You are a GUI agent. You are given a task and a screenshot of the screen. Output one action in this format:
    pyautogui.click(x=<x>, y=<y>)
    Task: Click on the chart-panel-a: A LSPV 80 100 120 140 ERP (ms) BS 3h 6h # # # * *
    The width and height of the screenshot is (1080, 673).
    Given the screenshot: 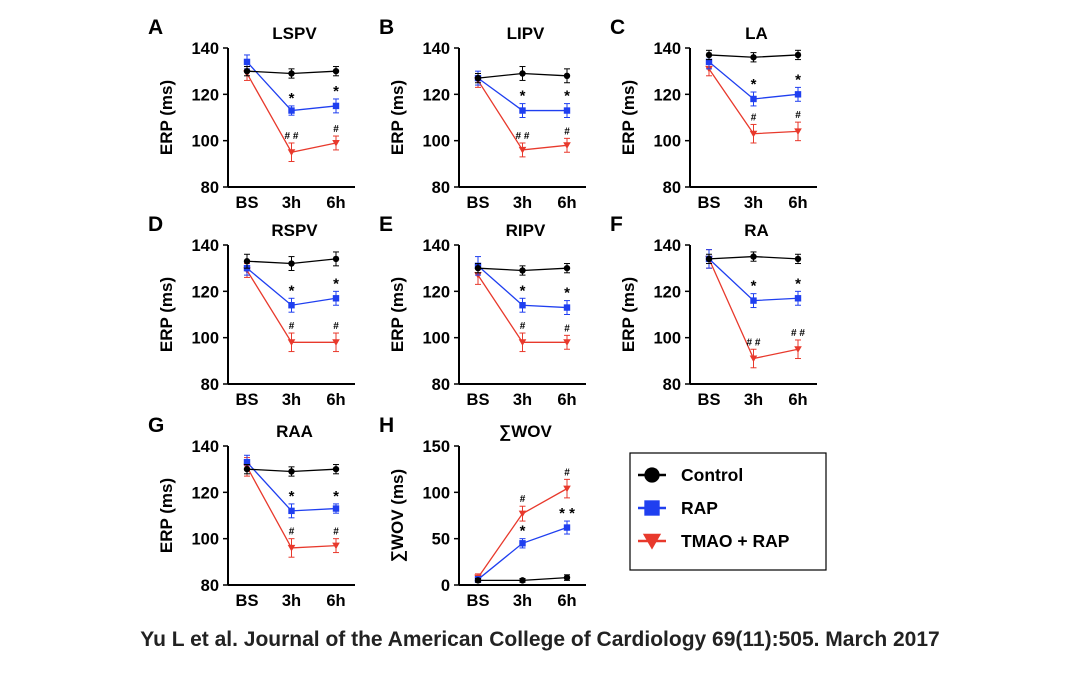 What is the action you would take?
    pyautogui.click(x=251, y=114)
    